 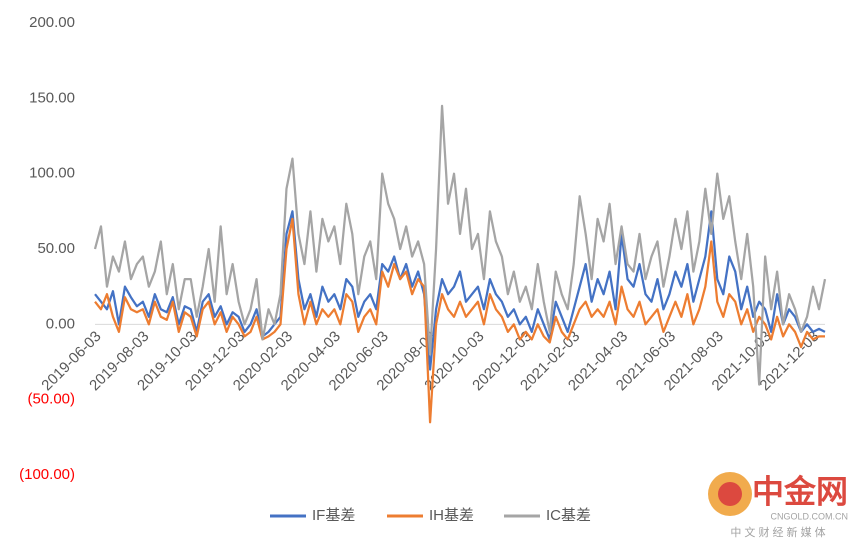 What do you see at coordinates (52, 173) in the screenshot?
I see `y-tick-label: 100.00` at bounding box center [52, 173].